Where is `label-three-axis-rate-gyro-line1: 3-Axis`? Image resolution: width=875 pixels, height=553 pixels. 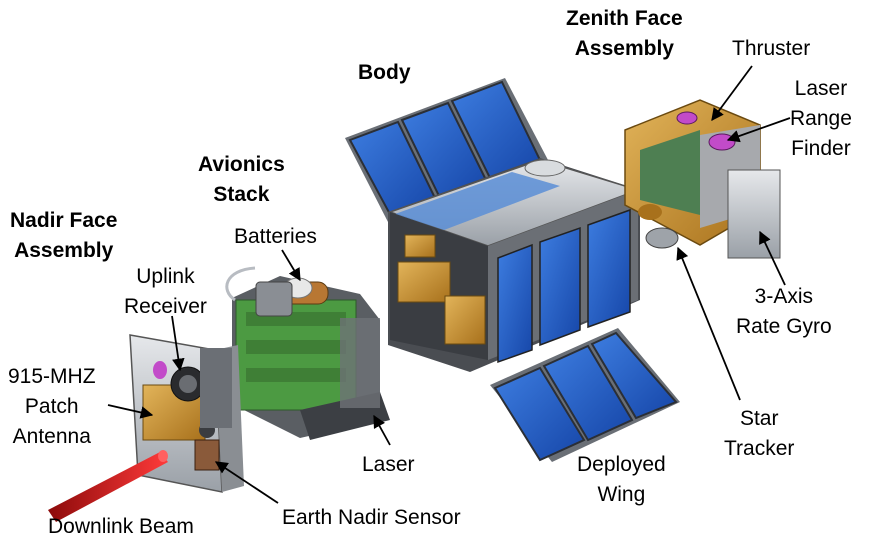
label-three-axis-rate-gyro-line1: 3-Axis is located at coordinates (784, 296).